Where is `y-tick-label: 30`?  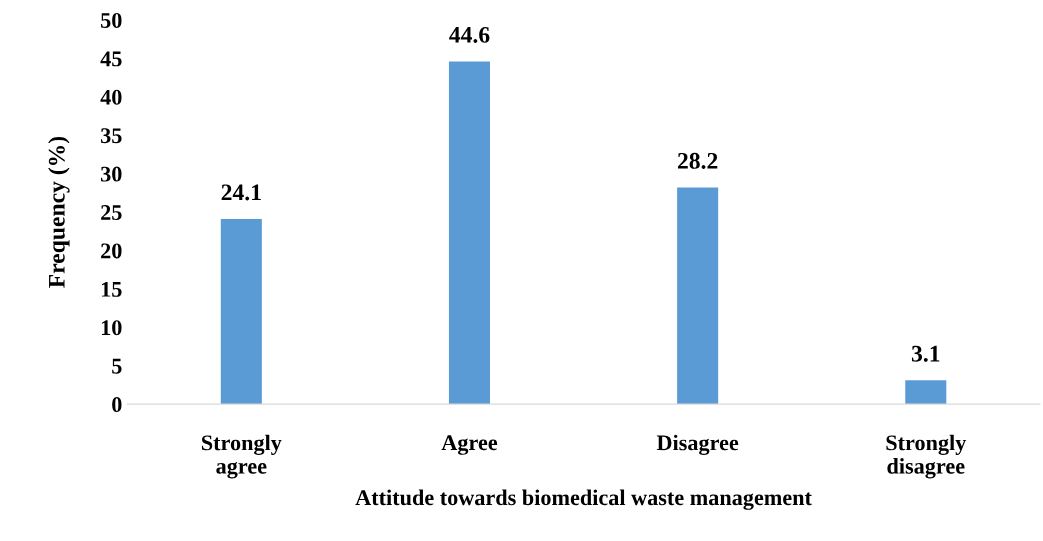
y-tick-label: 30 is located at coordinates (111, 174).